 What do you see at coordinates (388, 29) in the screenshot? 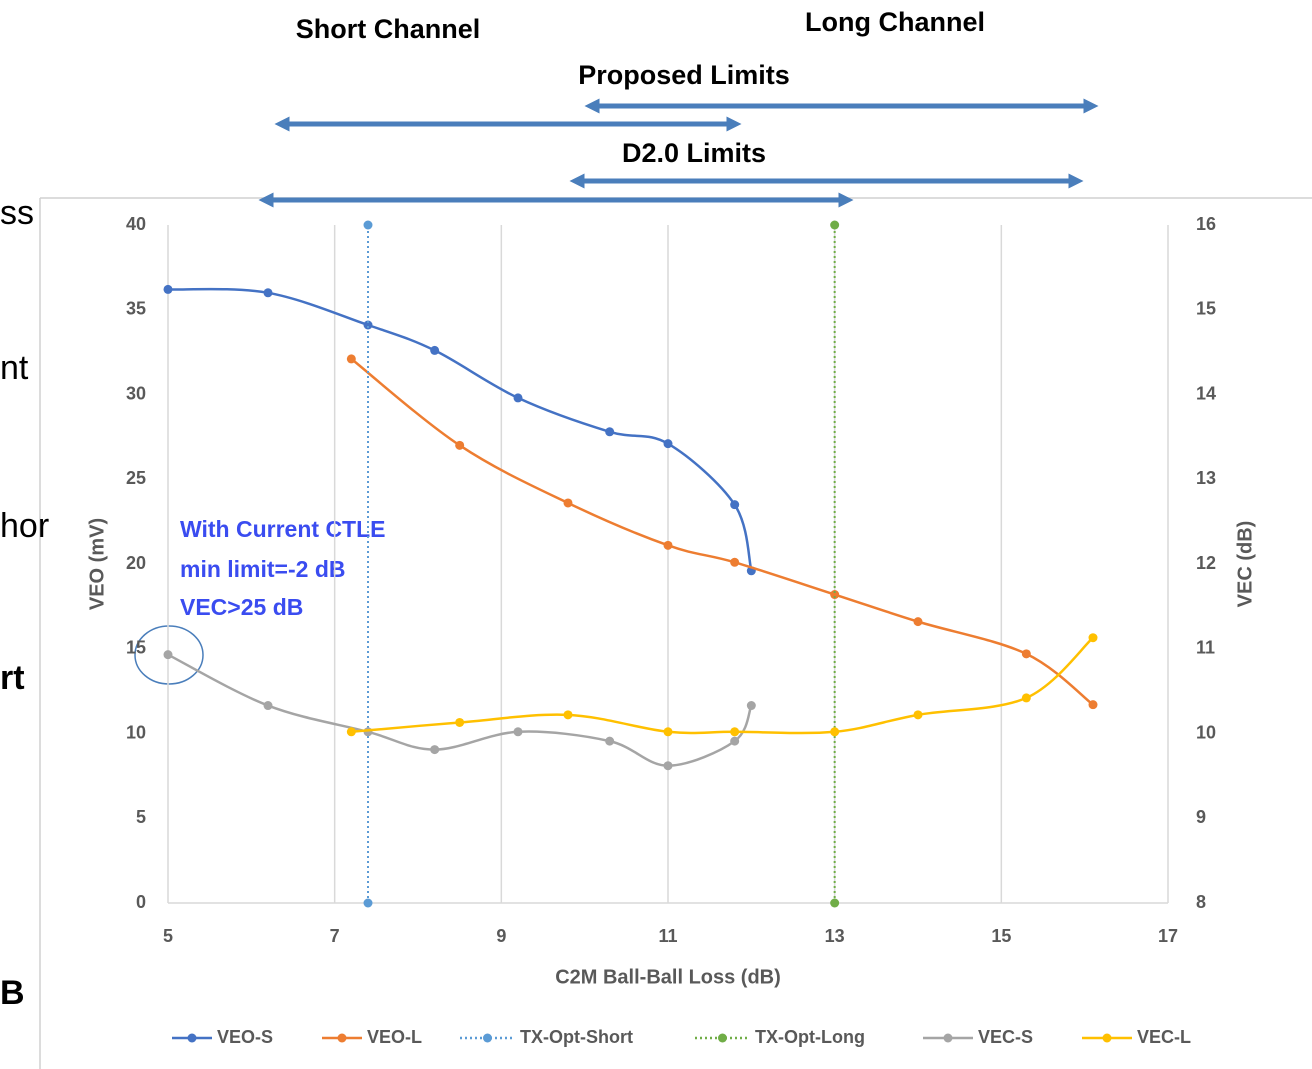
I see `annotation: Short Channel` at bounding box center [388, 29].